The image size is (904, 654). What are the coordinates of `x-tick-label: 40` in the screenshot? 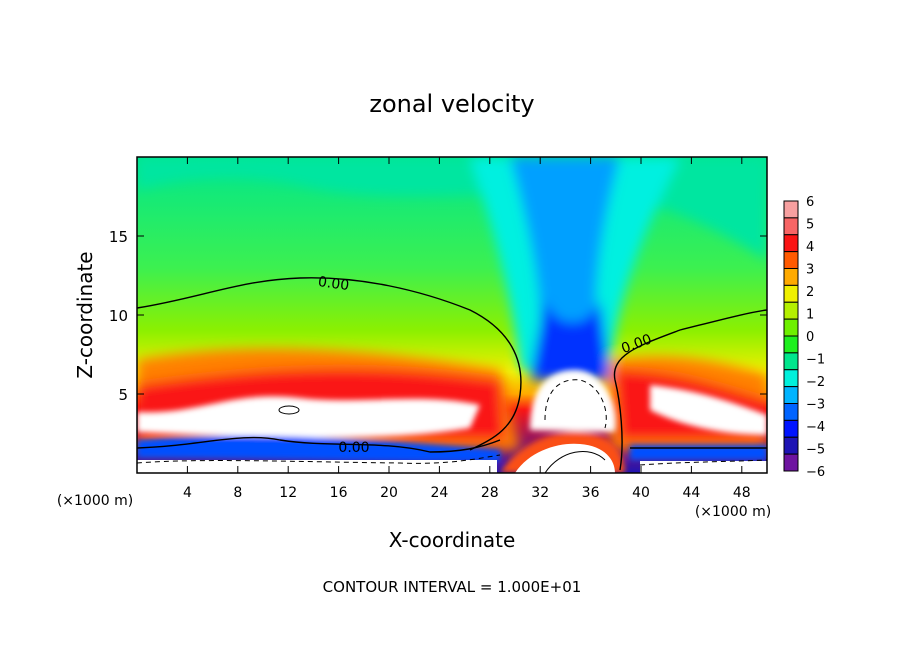 It's located at (641, 493).